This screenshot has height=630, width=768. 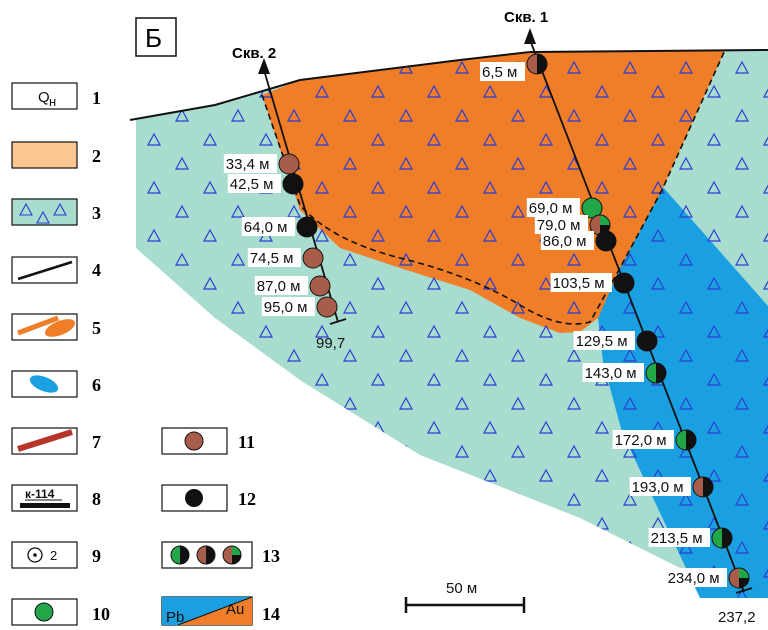 I want to click on well2-end-tick, so click(x=338, y=321).